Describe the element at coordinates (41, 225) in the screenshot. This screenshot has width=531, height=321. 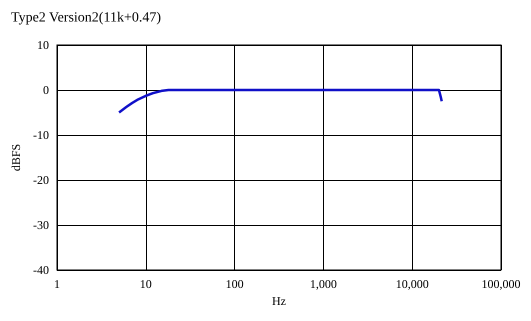
I see `y-tick-label: -30` at that location.